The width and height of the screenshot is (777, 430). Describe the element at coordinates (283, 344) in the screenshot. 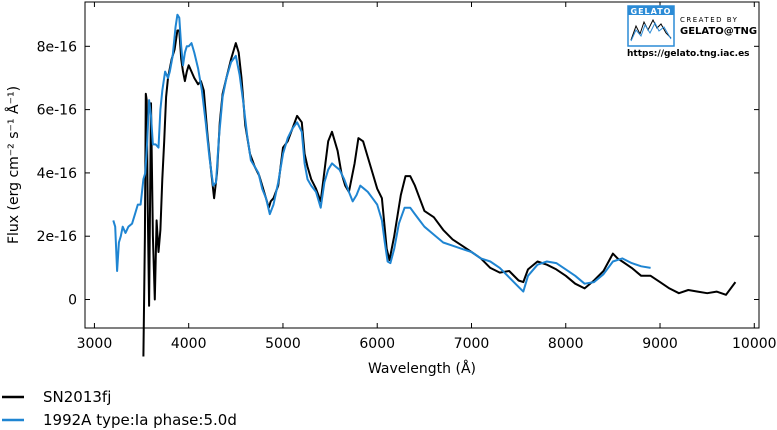

I see `x-tick-label: 5000` at that location.